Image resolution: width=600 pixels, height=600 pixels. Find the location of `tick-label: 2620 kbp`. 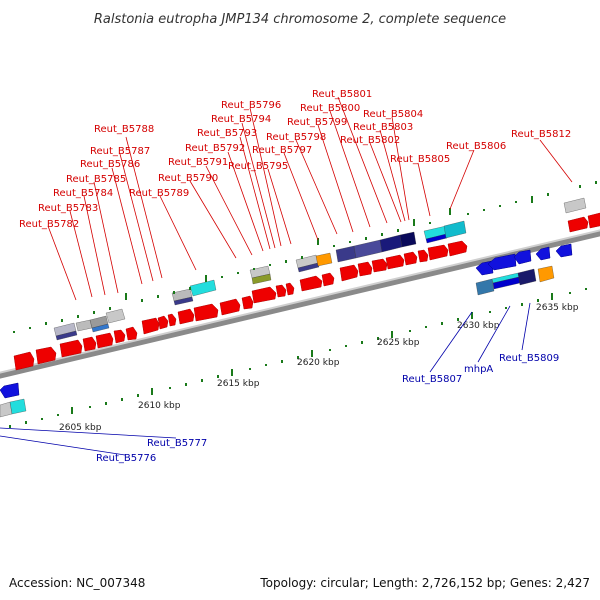

tick-label: 2620 kbp is located at coordinates (318, 363).